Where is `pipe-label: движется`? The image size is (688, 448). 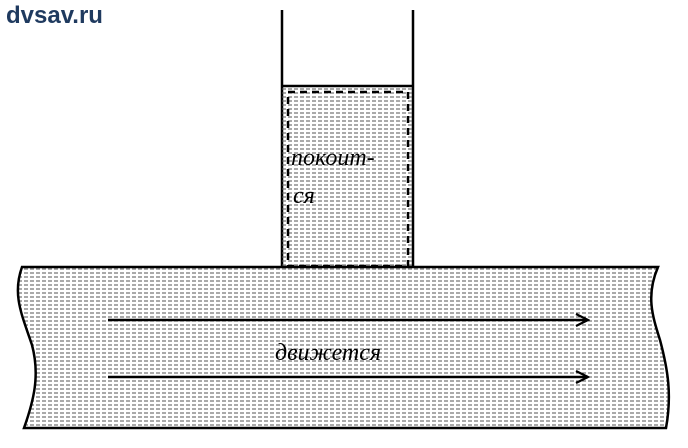 pipe-label: движется is located at coordinates (328, 353).